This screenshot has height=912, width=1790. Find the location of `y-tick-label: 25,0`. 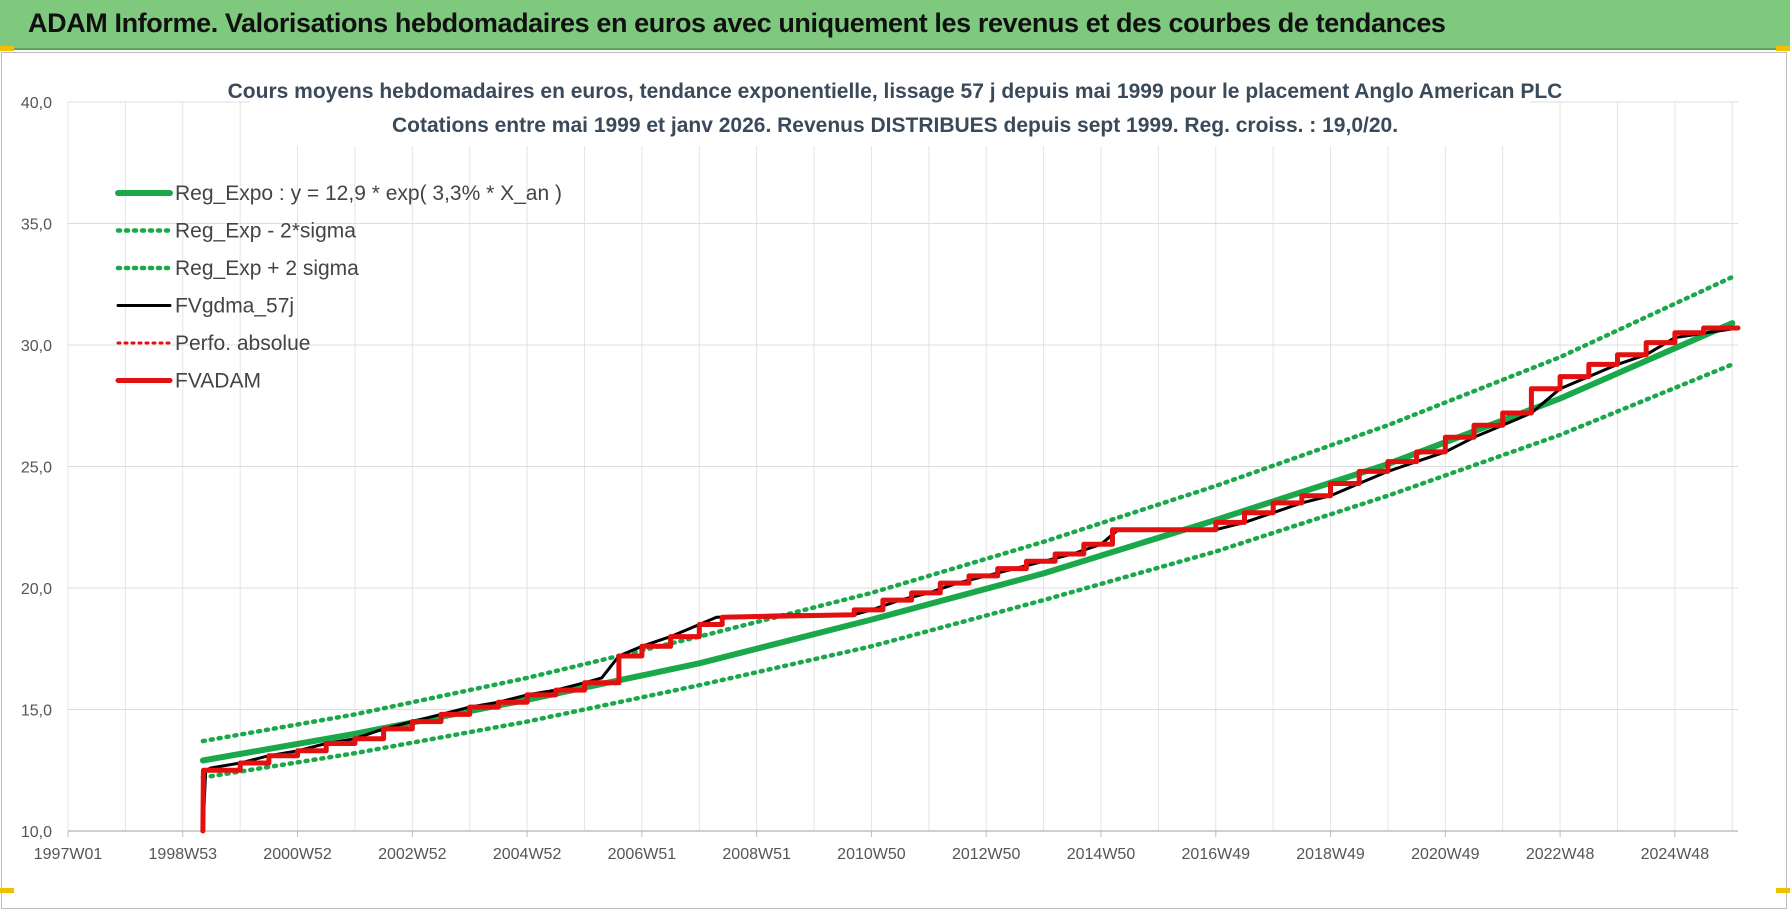

y-tick-label: 25,0 is located at coordinates (36, 468).